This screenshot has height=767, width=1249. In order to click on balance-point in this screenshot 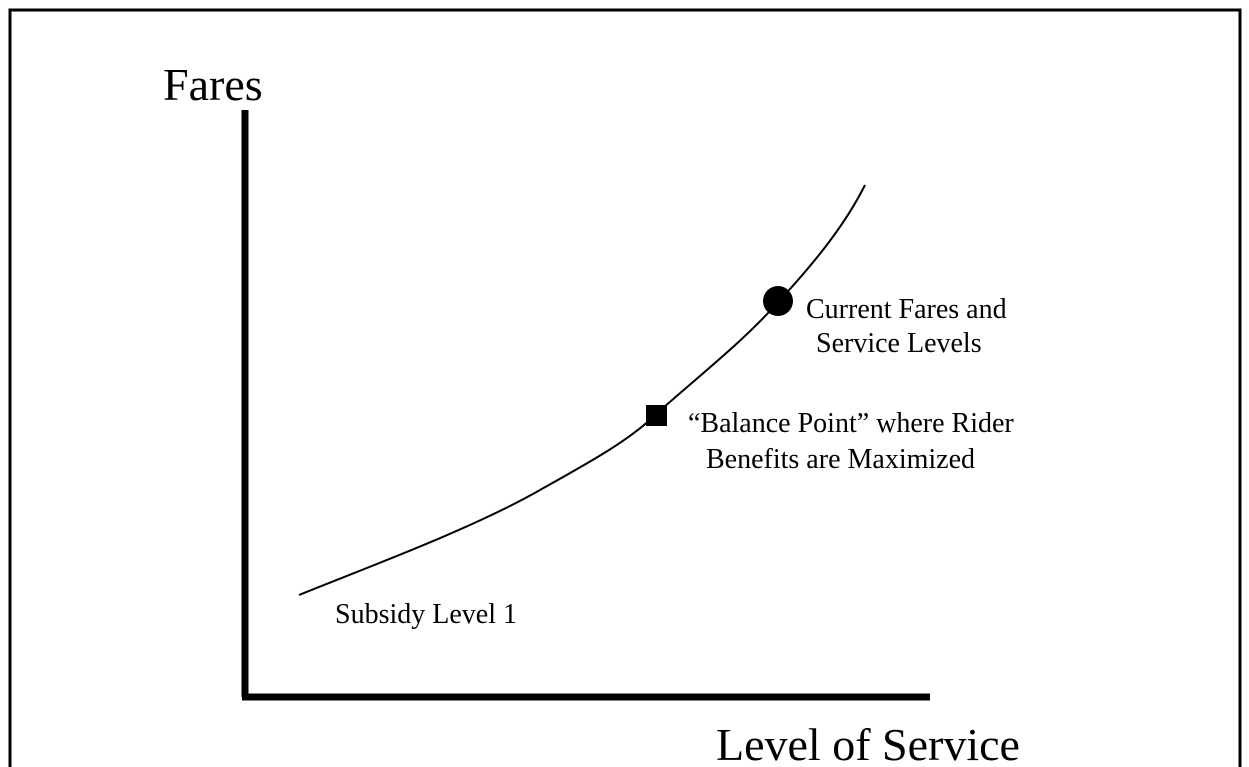, I will do `click(656, 415)`.